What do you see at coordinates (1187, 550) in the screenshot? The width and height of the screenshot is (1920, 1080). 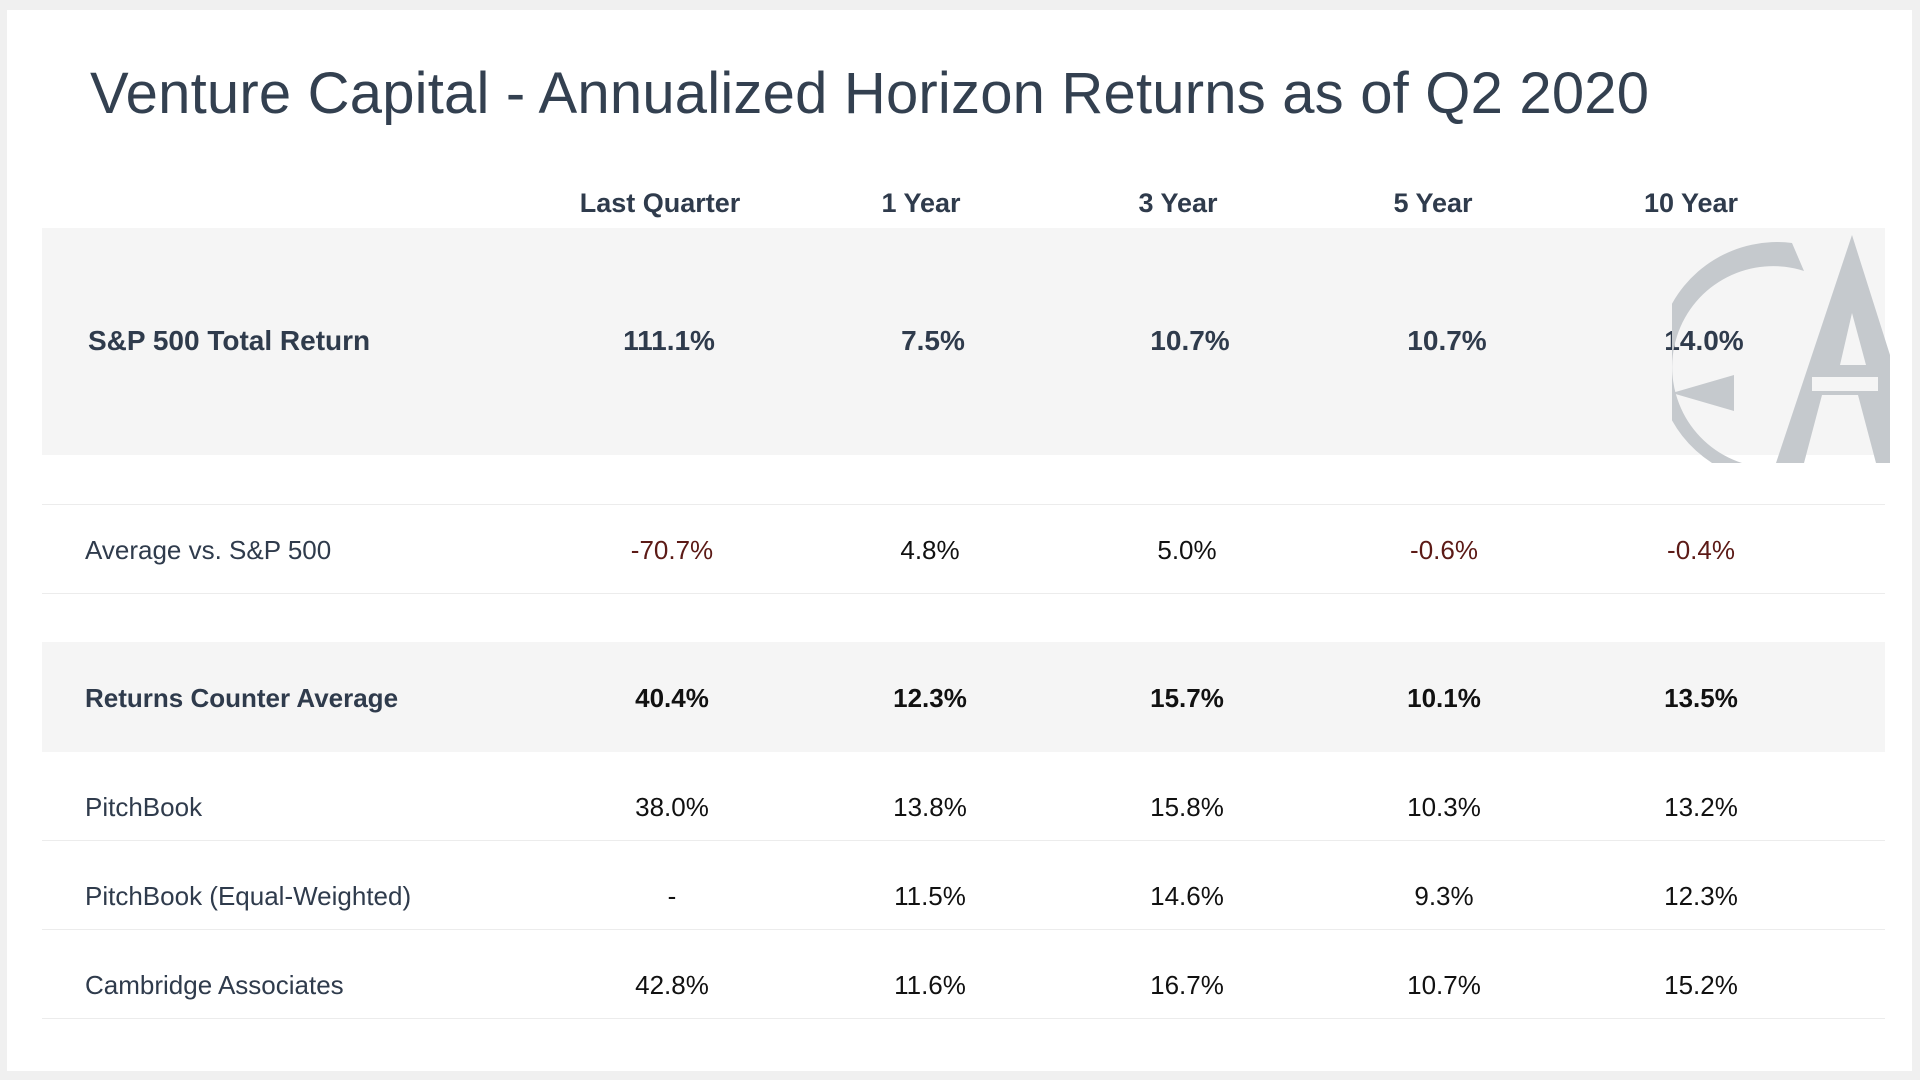 I see `table-cell: 5.0%` at bounding box center [1187, 550].